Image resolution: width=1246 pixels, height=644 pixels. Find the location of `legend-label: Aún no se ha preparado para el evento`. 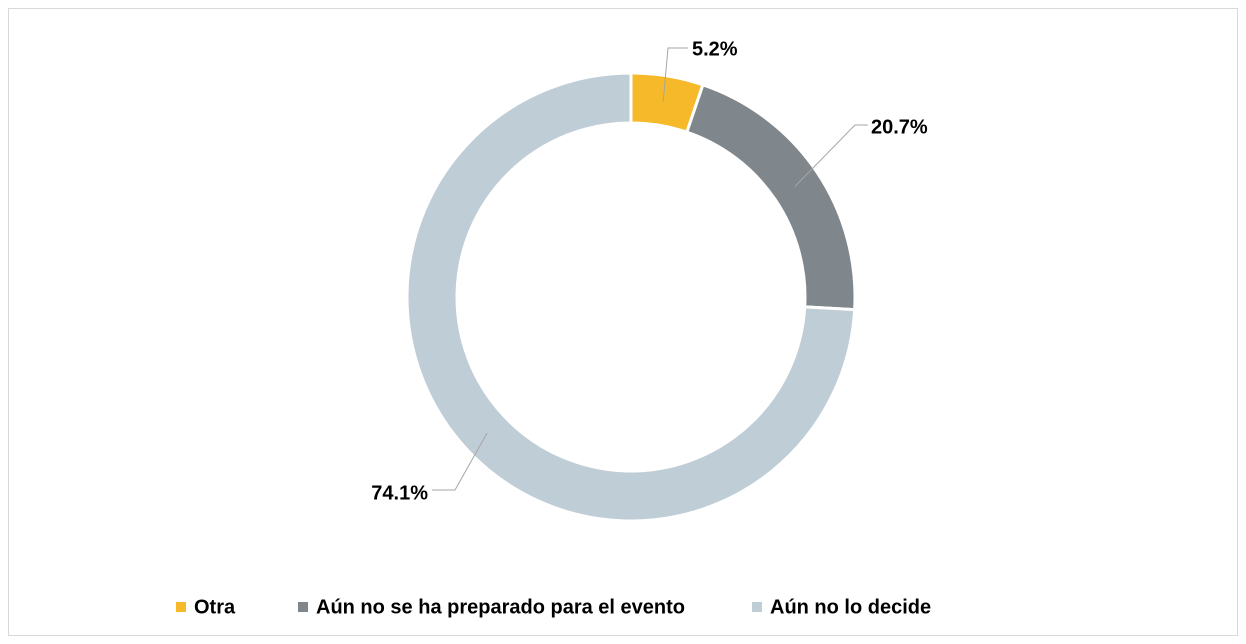

legend-label: Aún no se ha preparado para el evento is located at coordinates (500, 607).